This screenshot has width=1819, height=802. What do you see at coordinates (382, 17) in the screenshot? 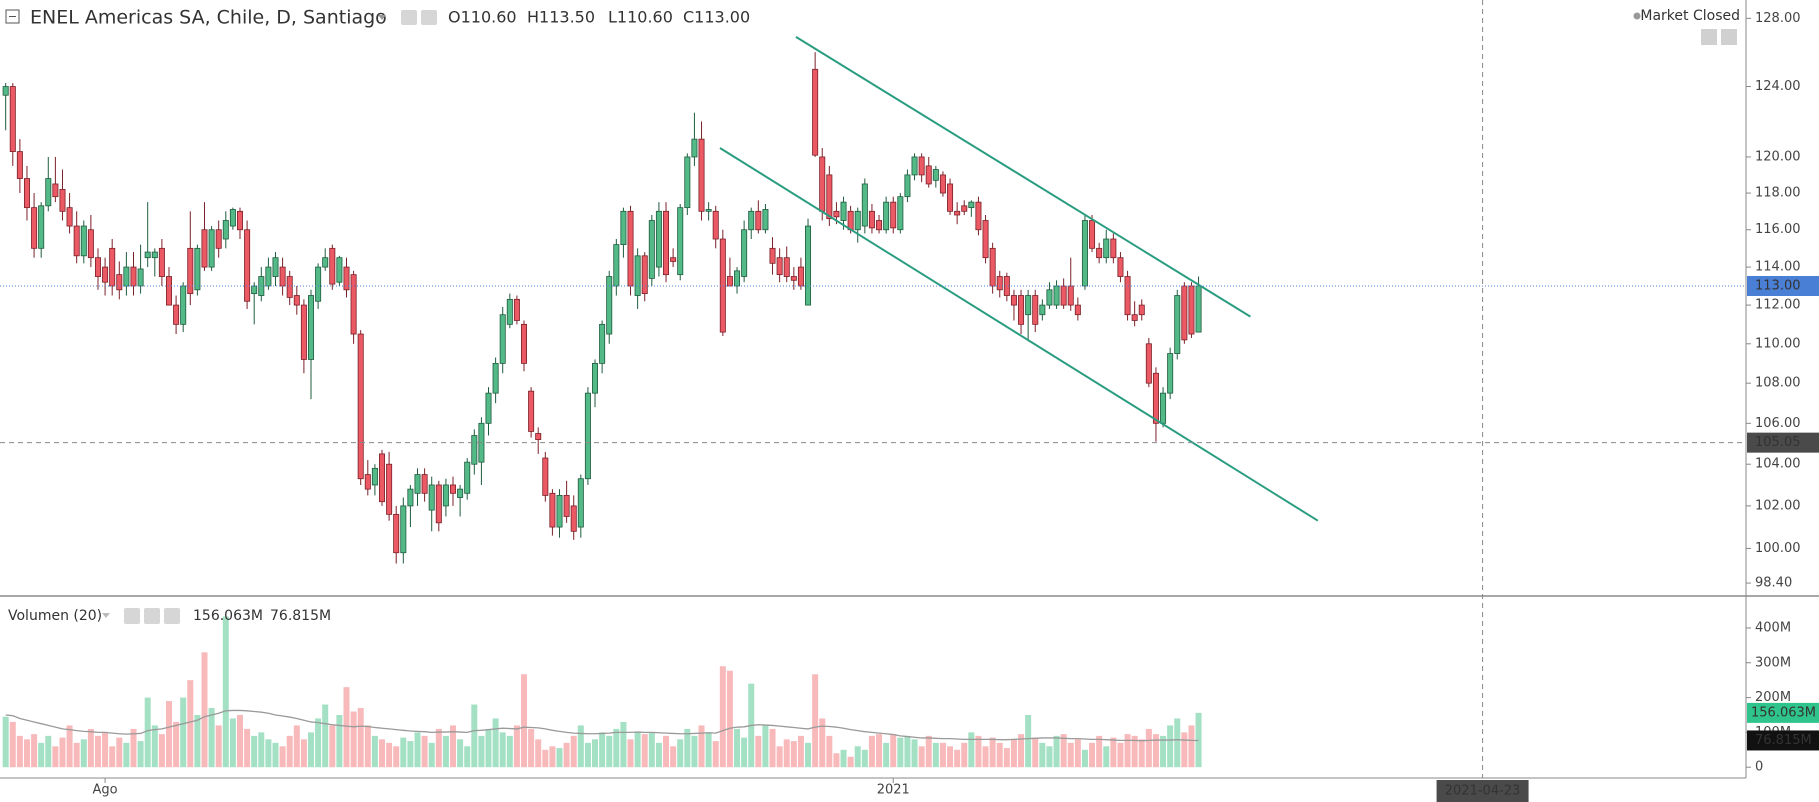
I see `title-menu-caret` at bounding box center [382, 17].